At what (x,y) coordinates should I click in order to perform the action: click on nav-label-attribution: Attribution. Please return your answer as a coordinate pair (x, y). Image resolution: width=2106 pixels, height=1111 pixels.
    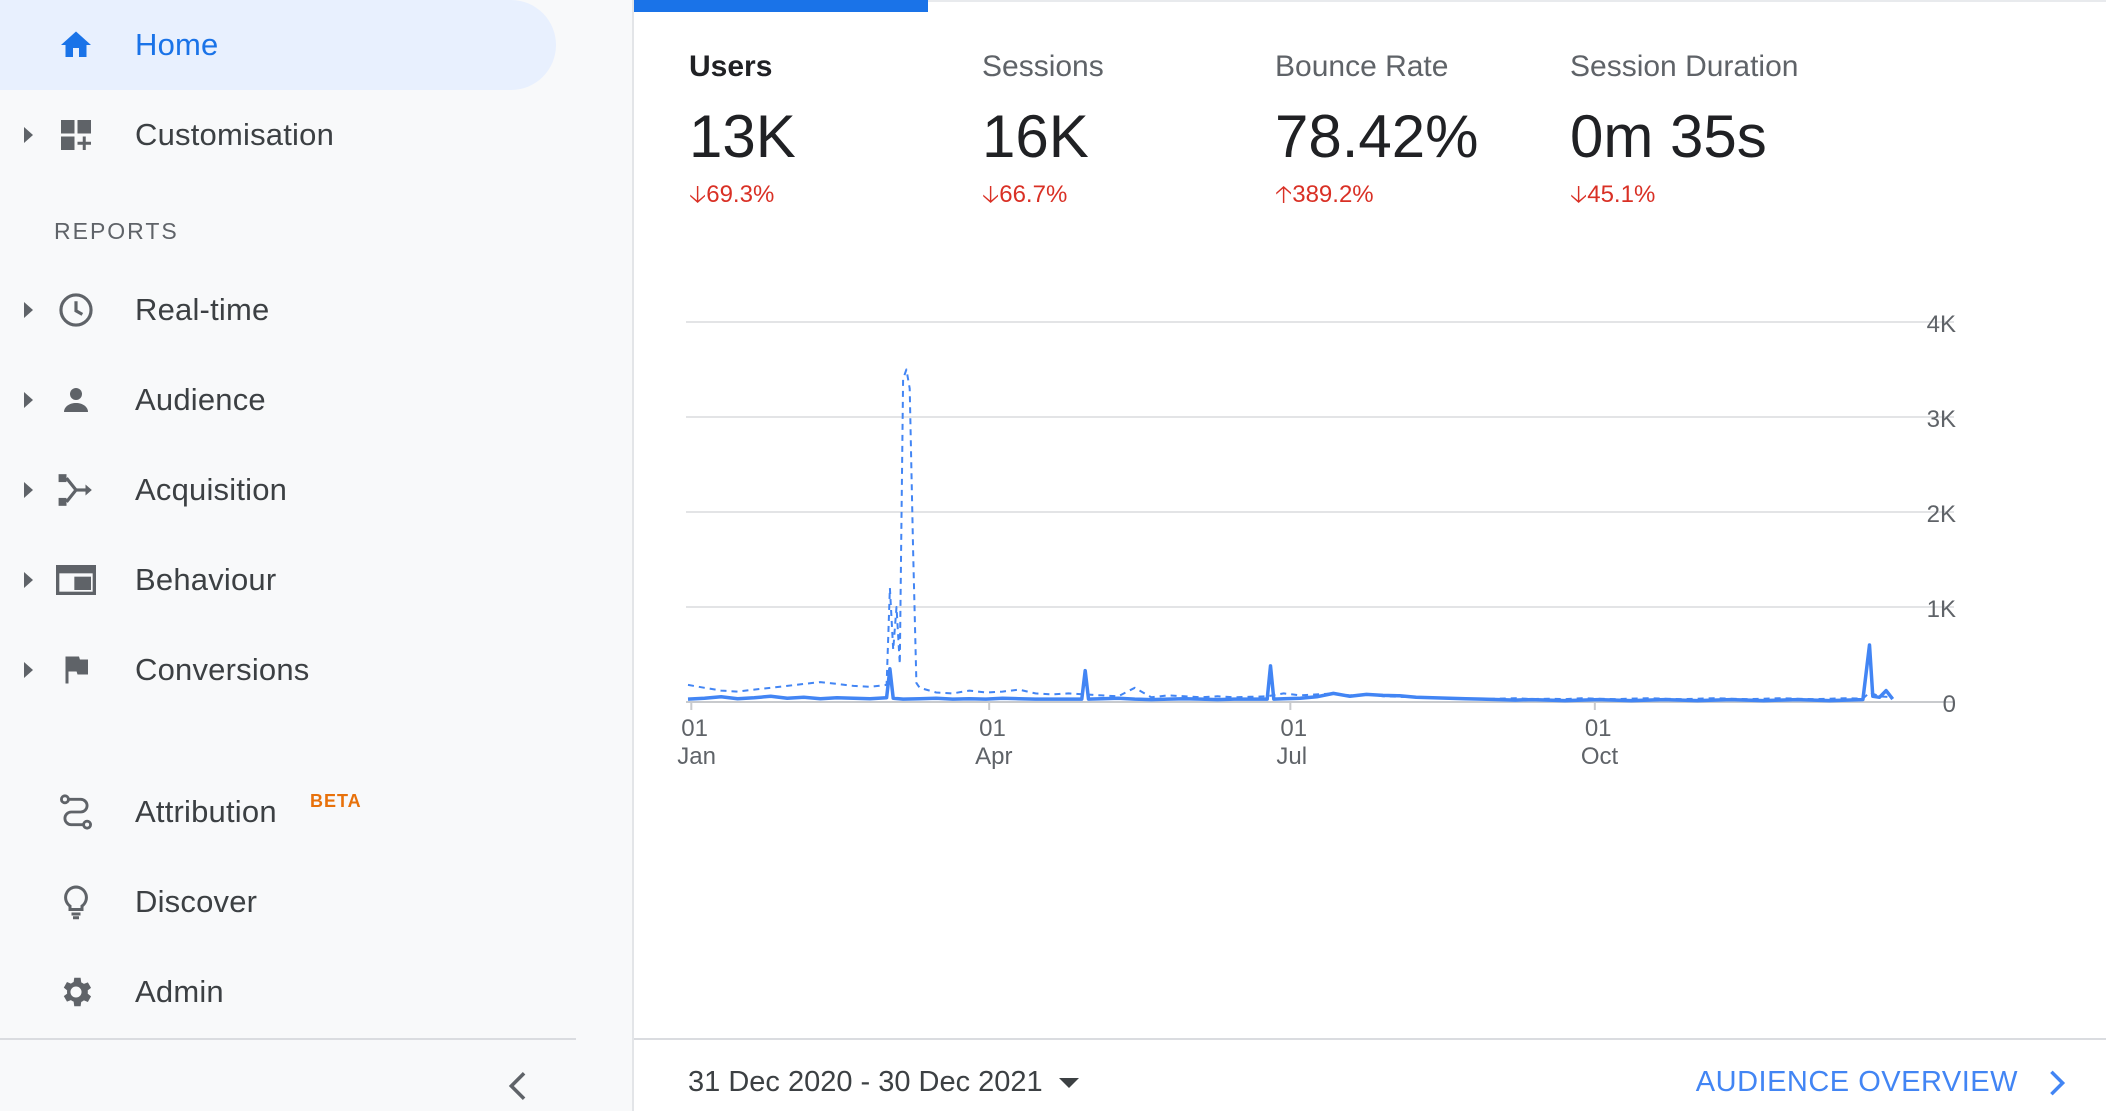
    Looking at the image, I should click on (206, 811).